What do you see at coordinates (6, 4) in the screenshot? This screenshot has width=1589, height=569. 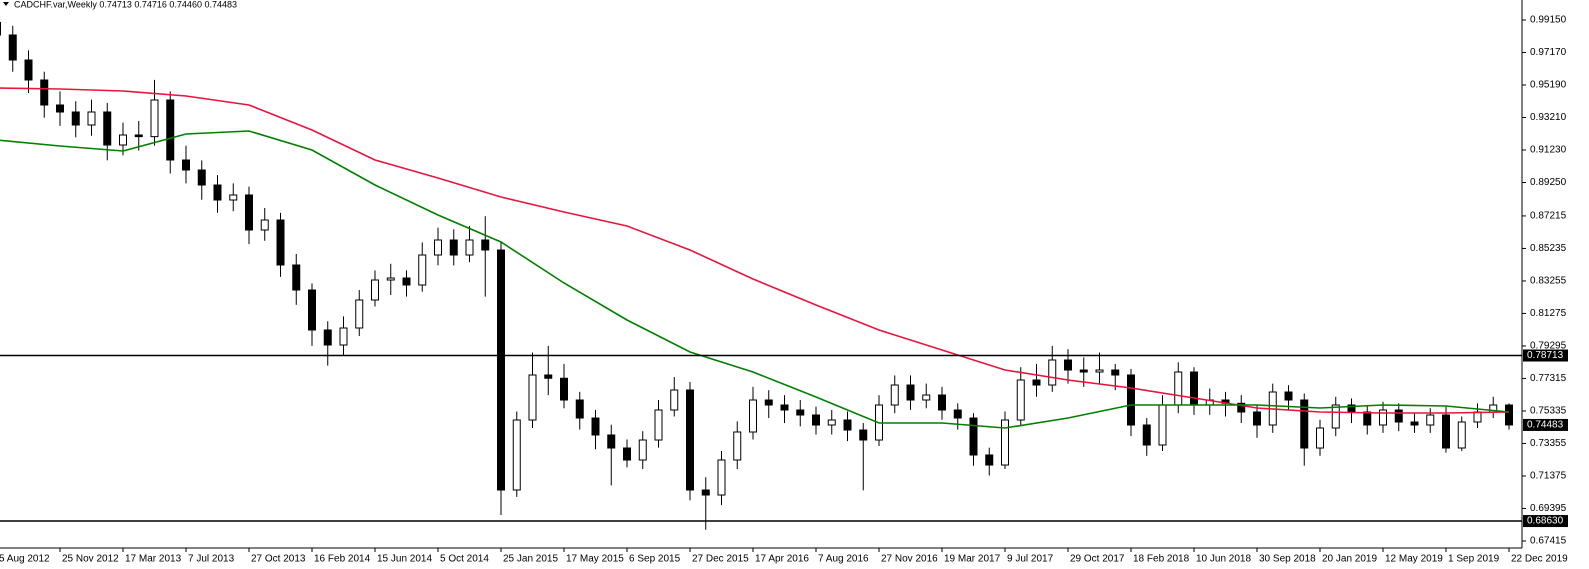 I see `menu-arrow` at bounding box center [6, 4].